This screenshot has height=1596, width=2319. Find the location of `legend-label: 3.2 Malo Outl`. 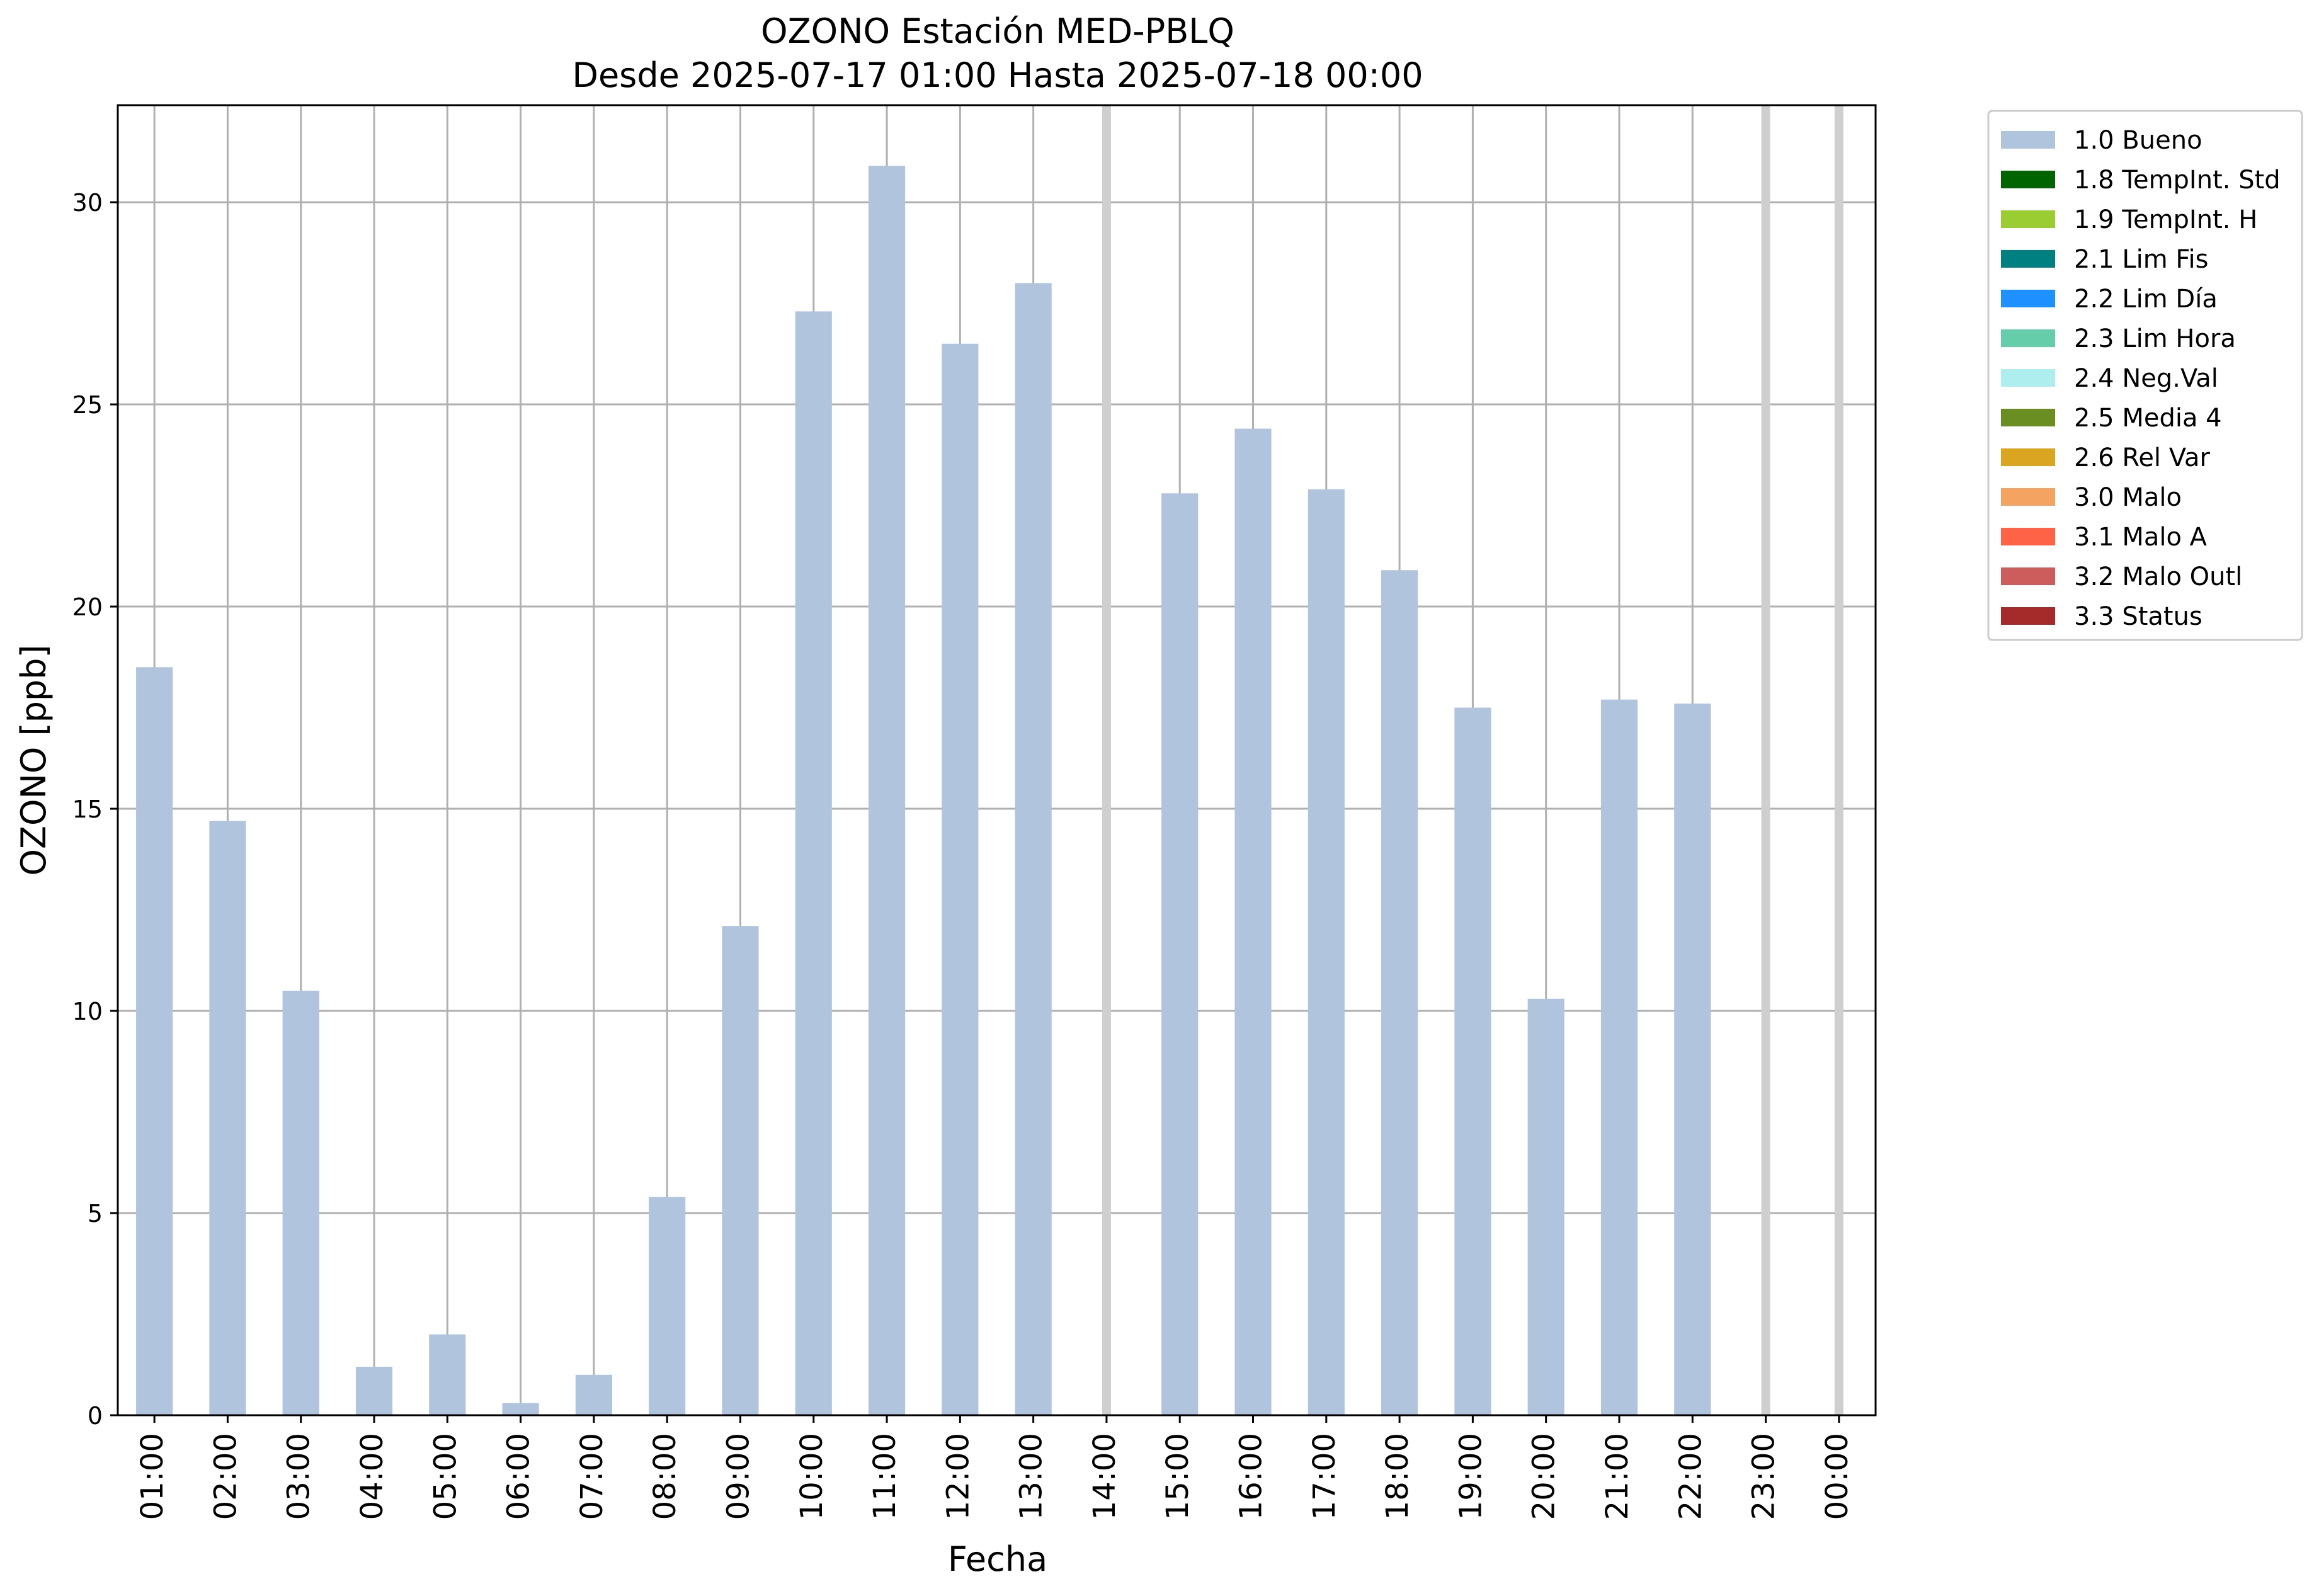

legend-label: 3.2 Malo Outl is located at coordinates (2158, 576).